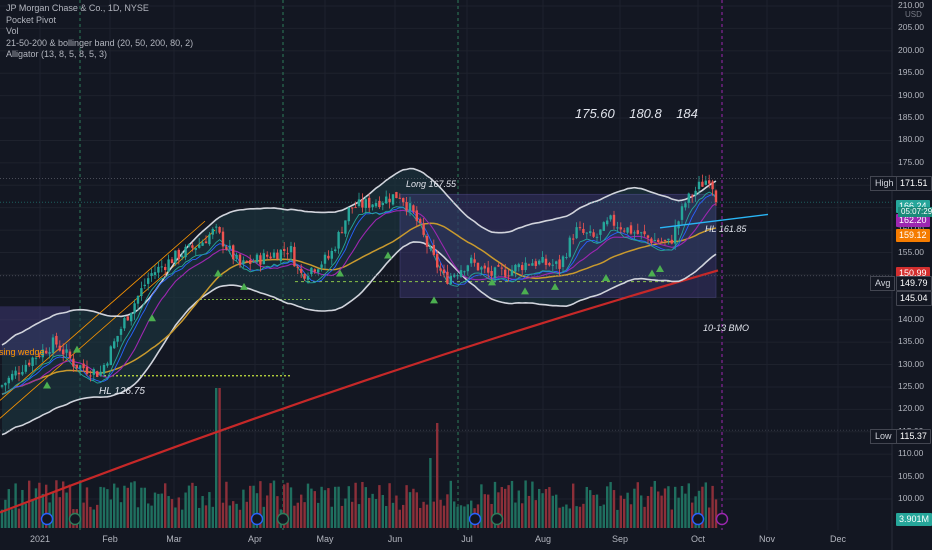  Describe the element at coordinates (911, 318) in the screenshot. I see `y-tick-label: 140.00` at that location.